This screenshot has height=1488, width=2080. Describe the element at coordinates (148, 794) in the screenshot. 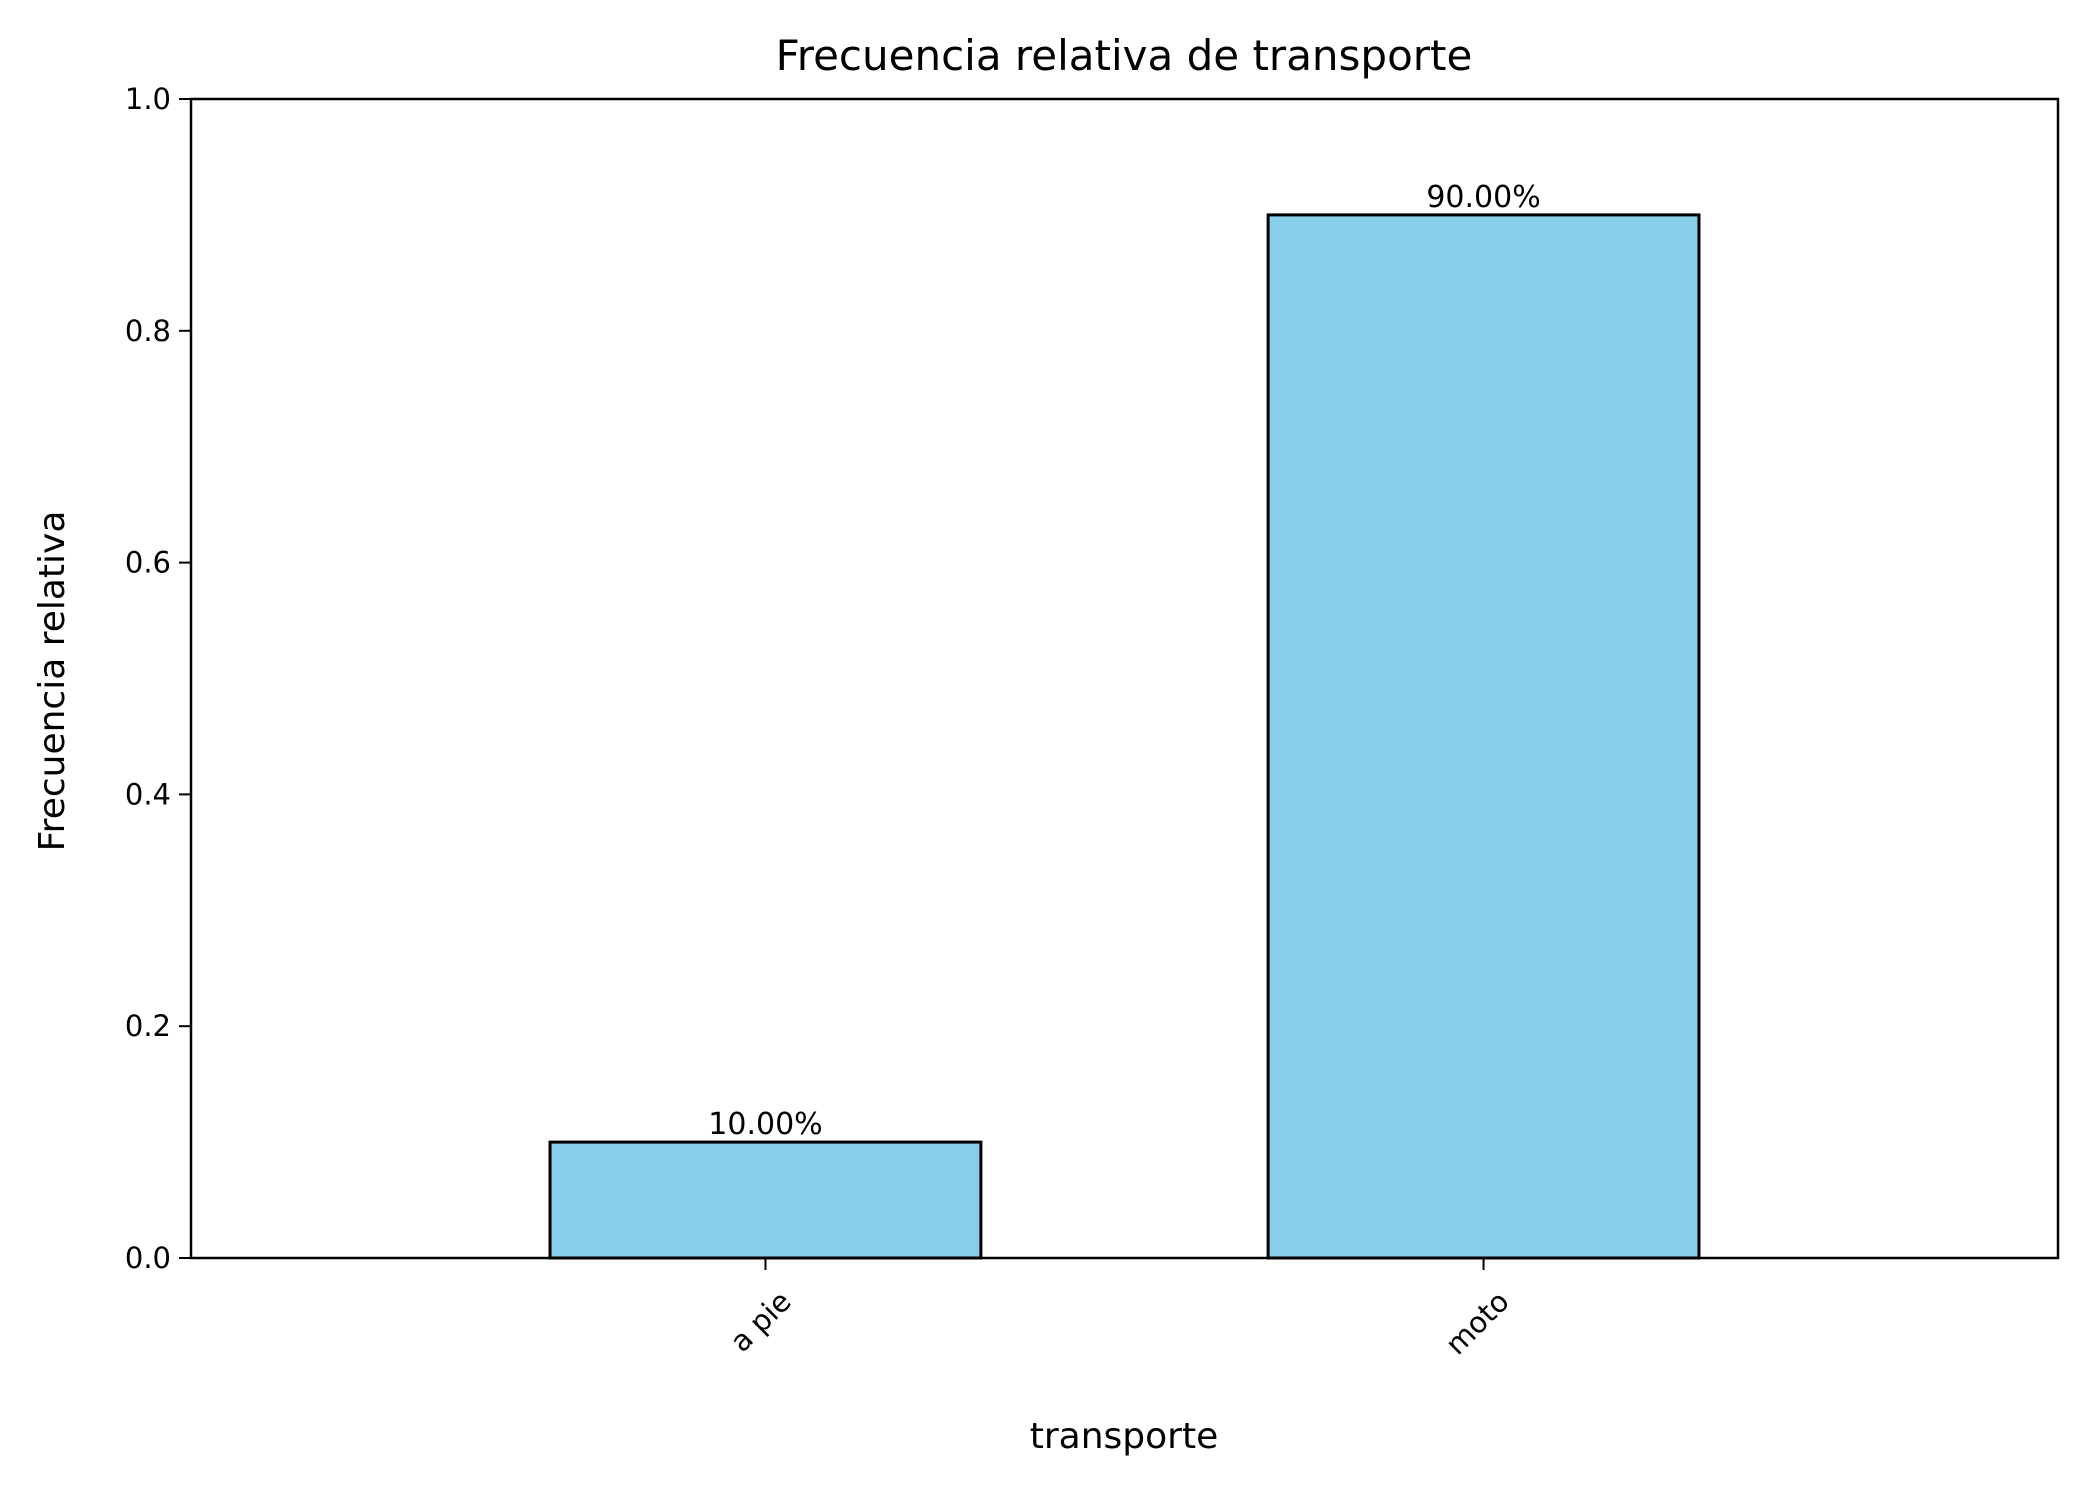

I see `y-tick-label-2: 0.4` at that location.